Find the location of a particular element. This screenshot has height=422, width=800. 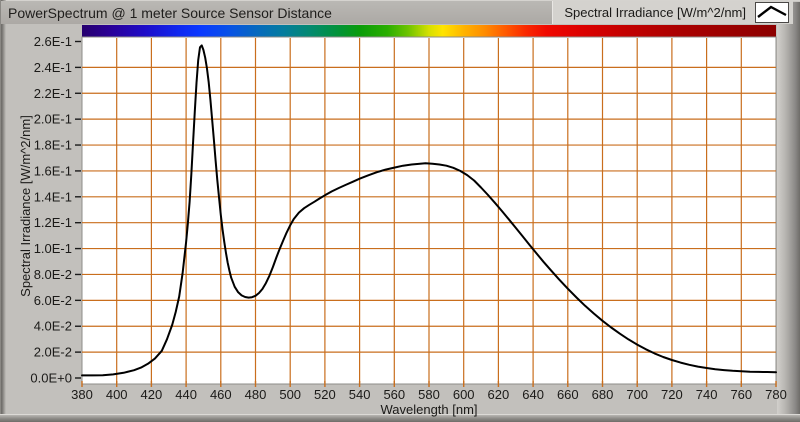

plot-legend: Spectral Irradiance [W/m^2/nm] is located at coordinates (672, 12).